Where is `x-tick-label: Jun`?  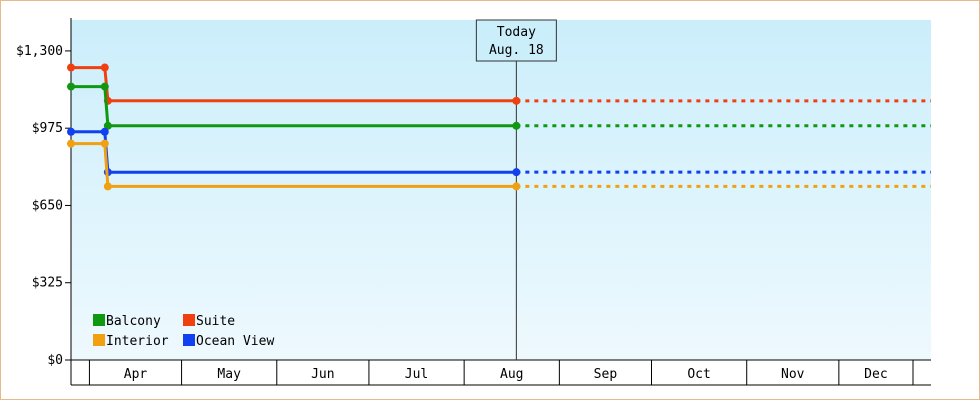 x-tick-label: Jun is located at coordinates (322, 374).